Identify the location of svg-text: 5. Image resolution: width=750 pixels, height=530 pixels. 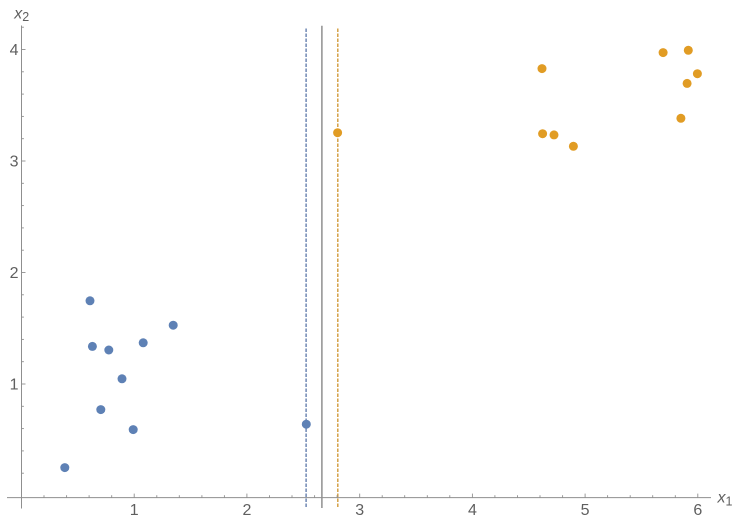
(585, 510).